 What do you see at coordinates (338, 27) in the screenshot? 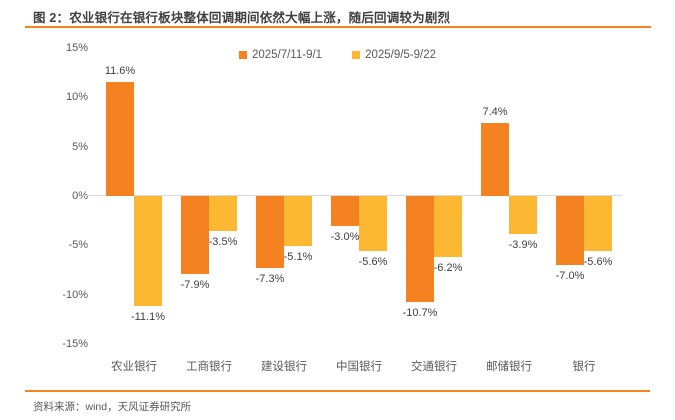
I see `title-divider-line` at bounding box center [338, 27].